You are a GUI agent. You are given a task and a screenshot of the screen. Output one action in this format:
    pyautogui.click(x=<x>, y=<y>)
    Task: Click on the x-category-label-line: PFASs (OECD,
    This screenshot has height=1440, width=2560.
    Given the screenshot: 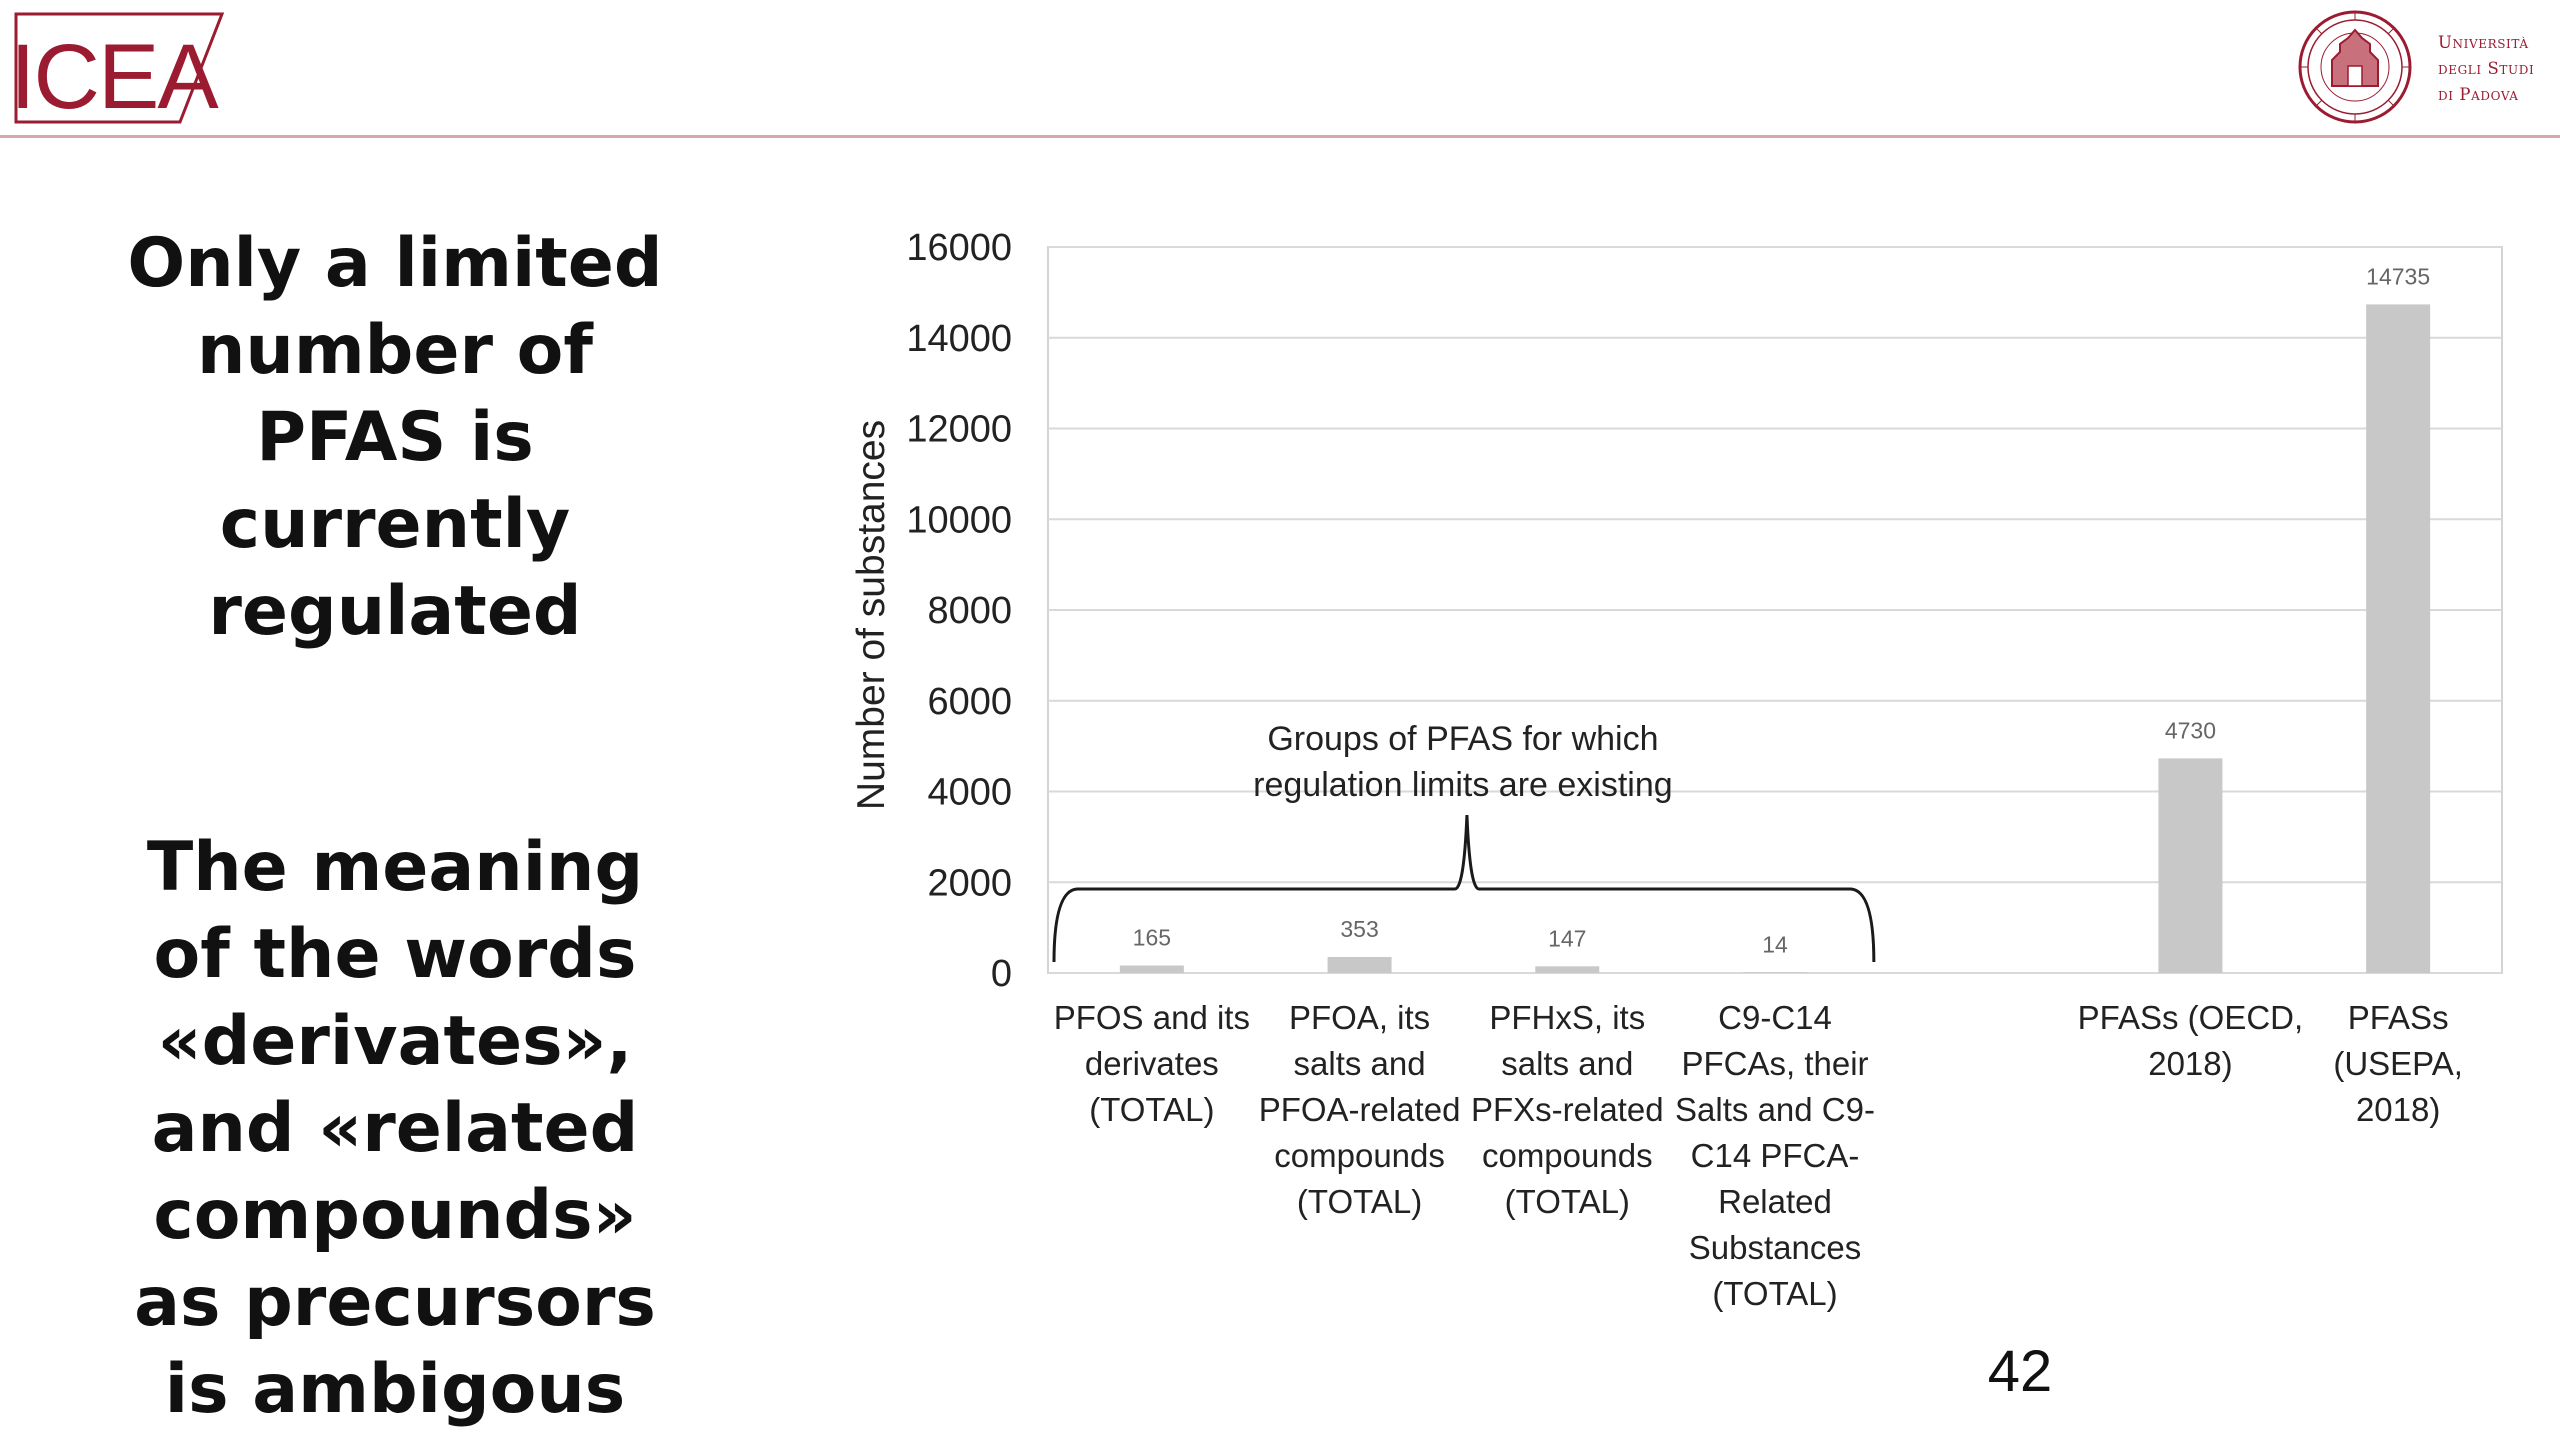 What is the action you would take?
    pyautogui.click(x=2191, y=1017)
    